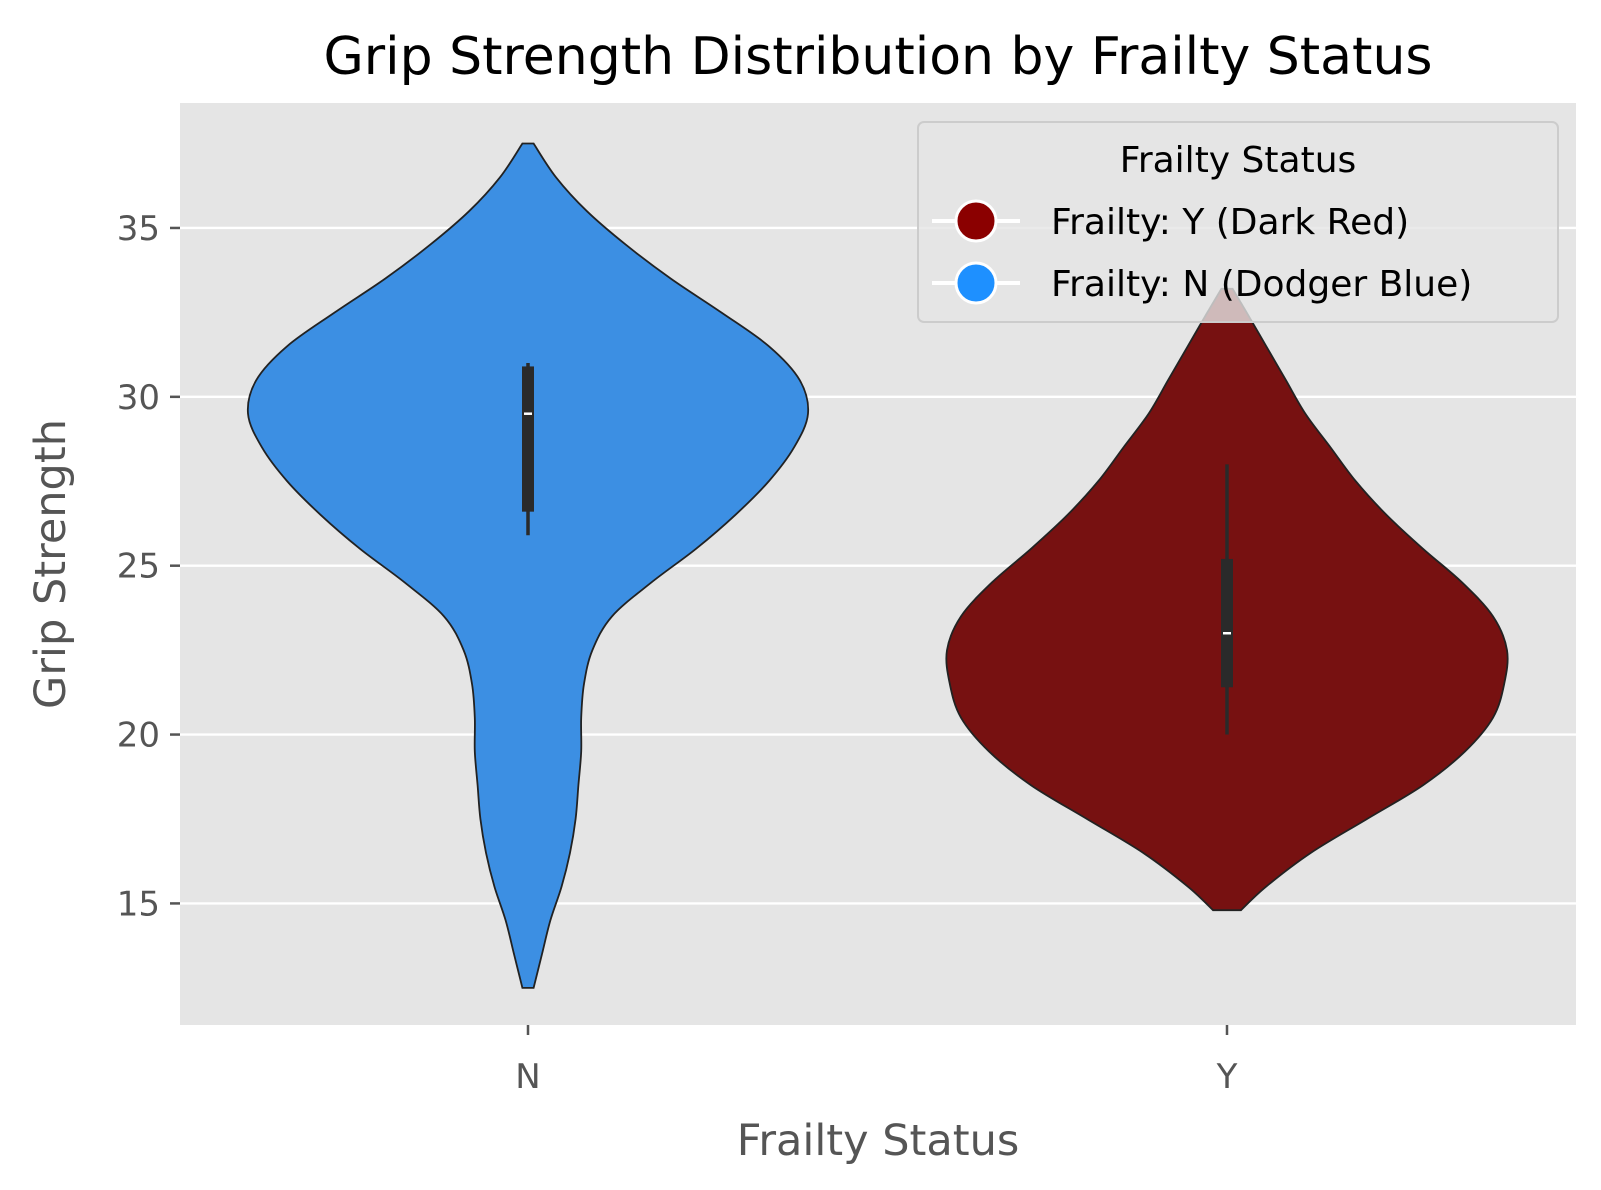 This screenshot has width=1601, height=1190. Describe the element at coordinates (527, 1077) in the screenshot. I see `x-tick-label: N` at that location.